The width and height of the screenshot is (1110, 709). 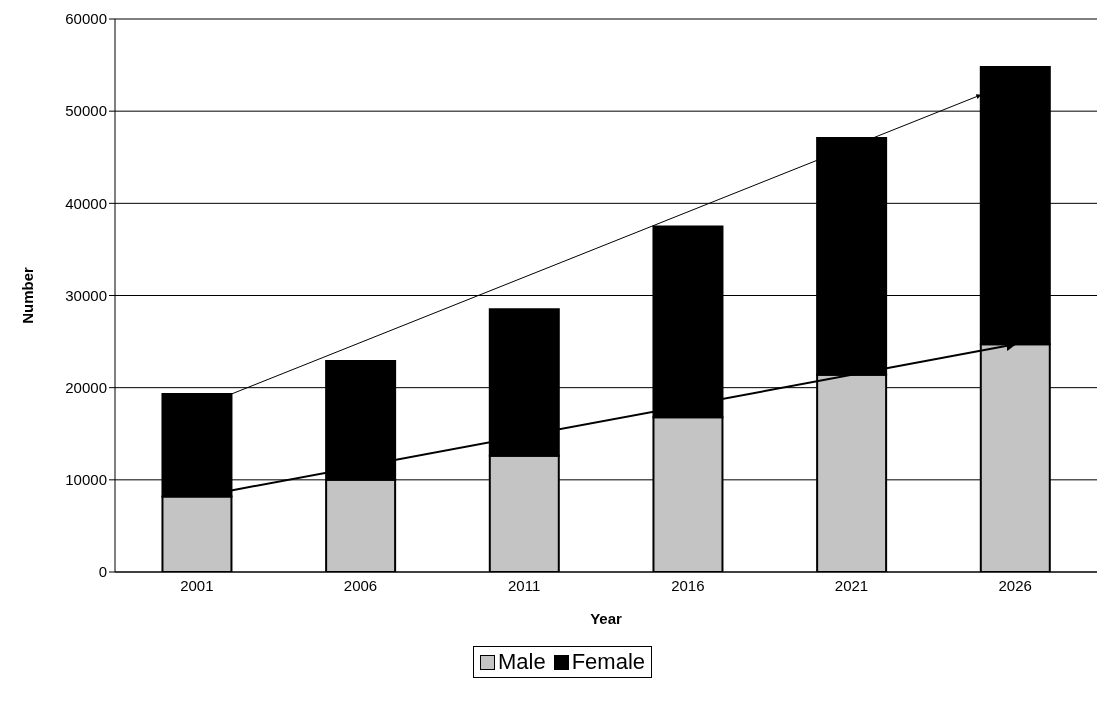 I want to click on legend-label: Female, so click(x=608, y=662).